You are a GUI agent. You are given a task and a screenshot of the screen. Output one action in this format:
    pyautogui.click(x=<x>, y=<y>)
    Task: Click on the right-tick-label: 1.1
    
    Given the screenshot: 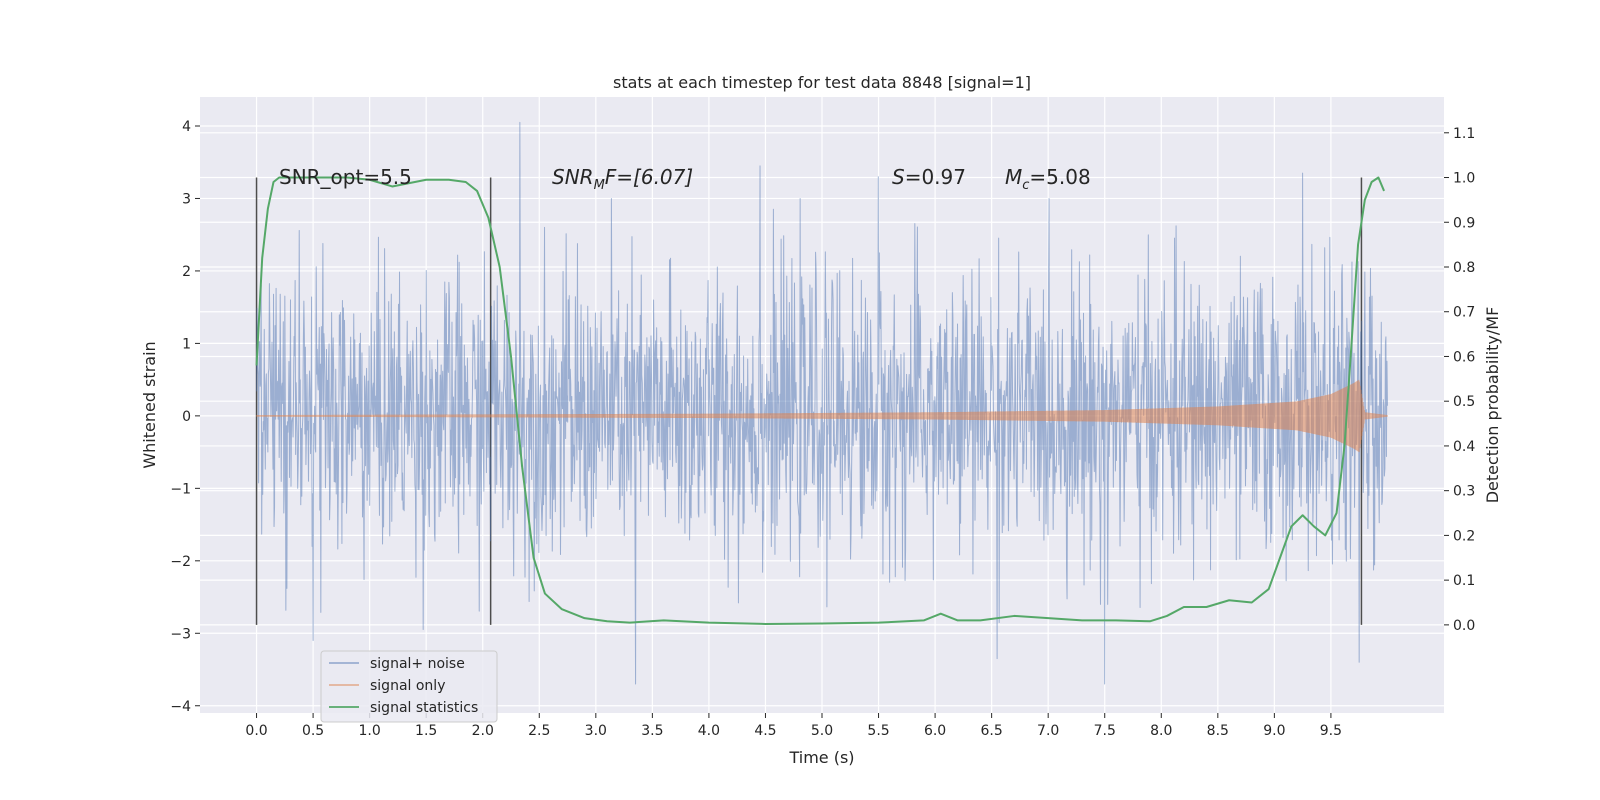 What is the action you would take?
    pyautogui.click(x=1464, y=134)
    